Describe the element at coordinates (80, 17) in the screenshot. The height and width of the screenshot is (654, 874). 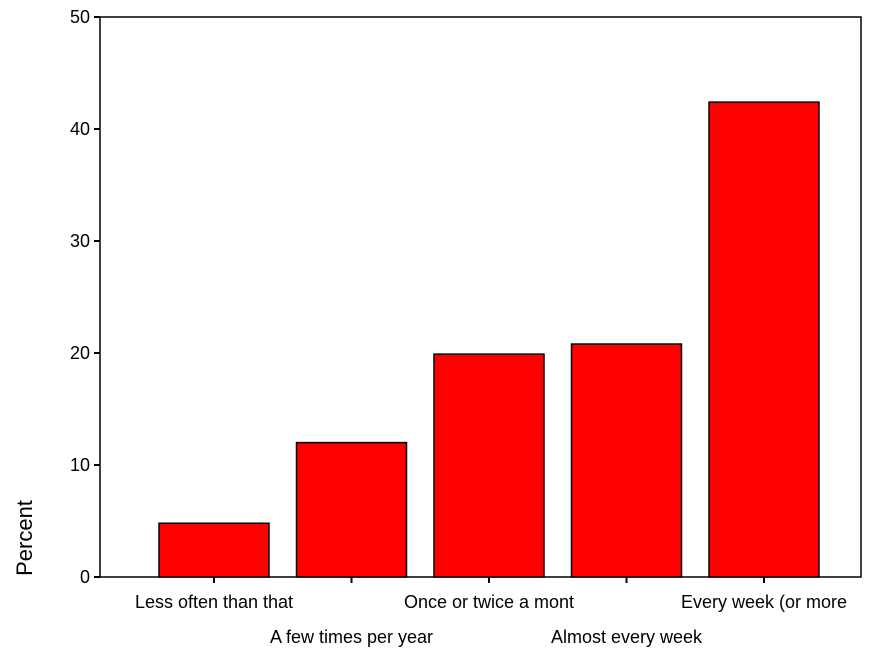
I see `y-tick-label: 50` at that location.